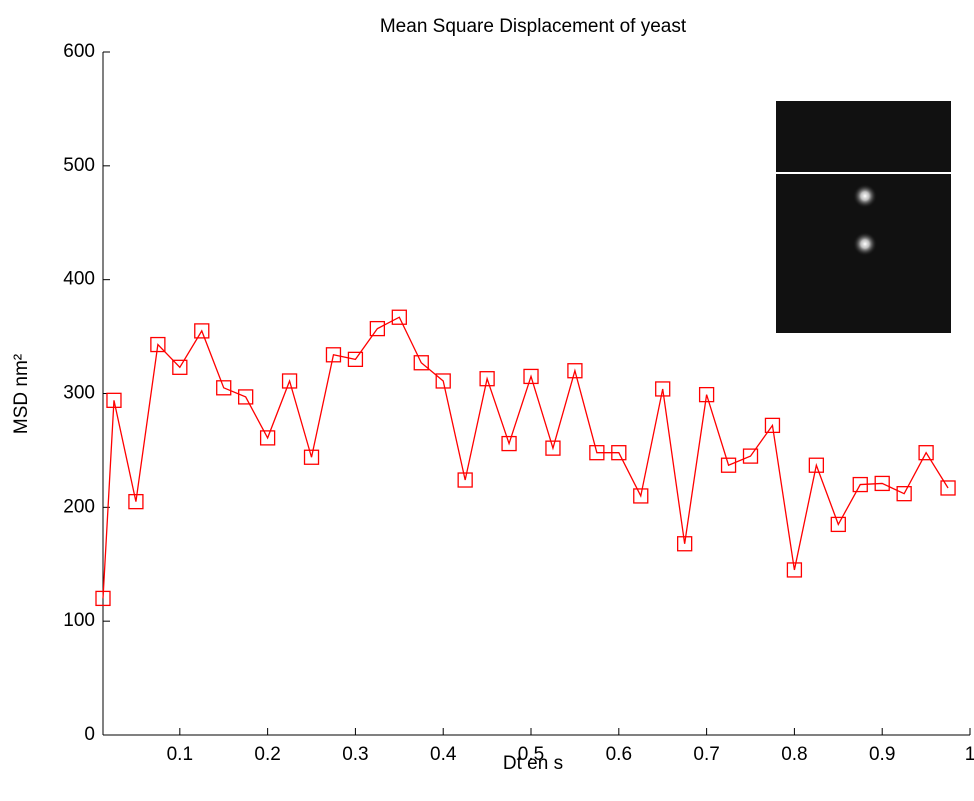 The height and width of the screenshot is (801, 974). What do you see at coordinates (706, 754) in the screenshot?
I see `x-tick-label: 0.7` at bounding box center [706, 754].